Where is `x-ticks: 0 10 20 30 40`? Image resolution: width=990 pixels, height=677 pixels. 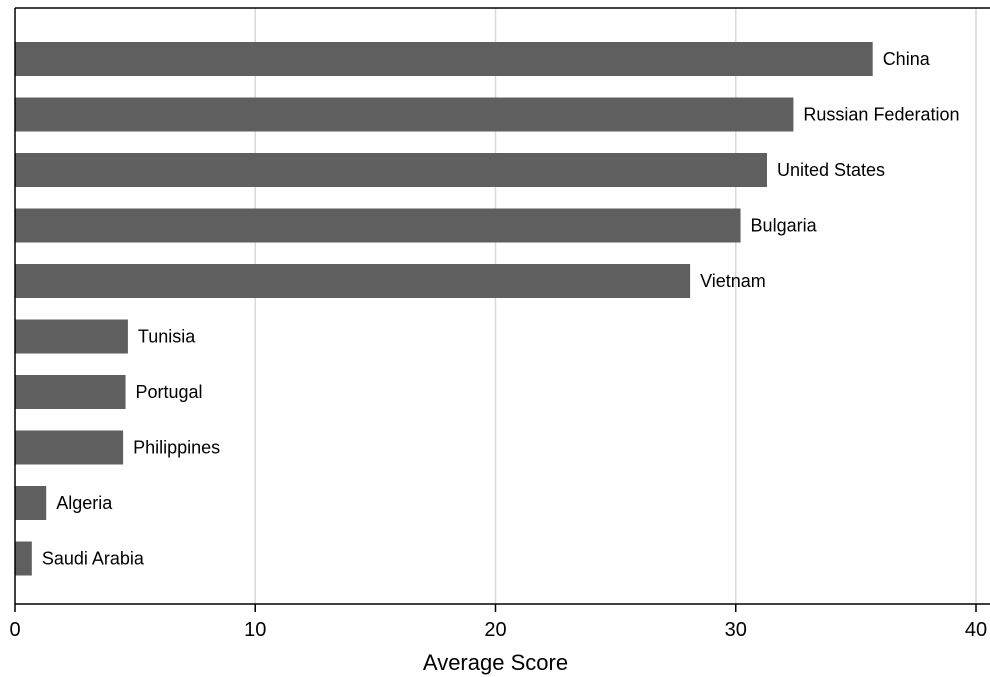
x-ticks: 0 10 20 30 40 is located at coordinates (498, 622).